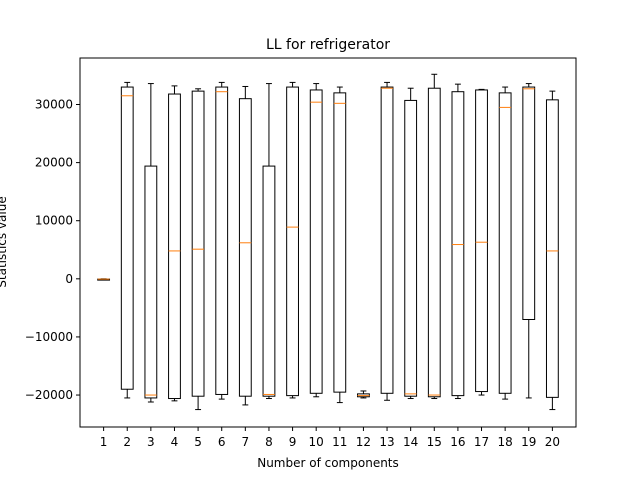  What do you see at coordinates (330, 438) in the screenshot?
I see `x-axis-ticks: 1 2 3 4 5 6 7 8 9 10 11 12 13 14 15 16 17 18 19 20` at bounding box center [330, 438].